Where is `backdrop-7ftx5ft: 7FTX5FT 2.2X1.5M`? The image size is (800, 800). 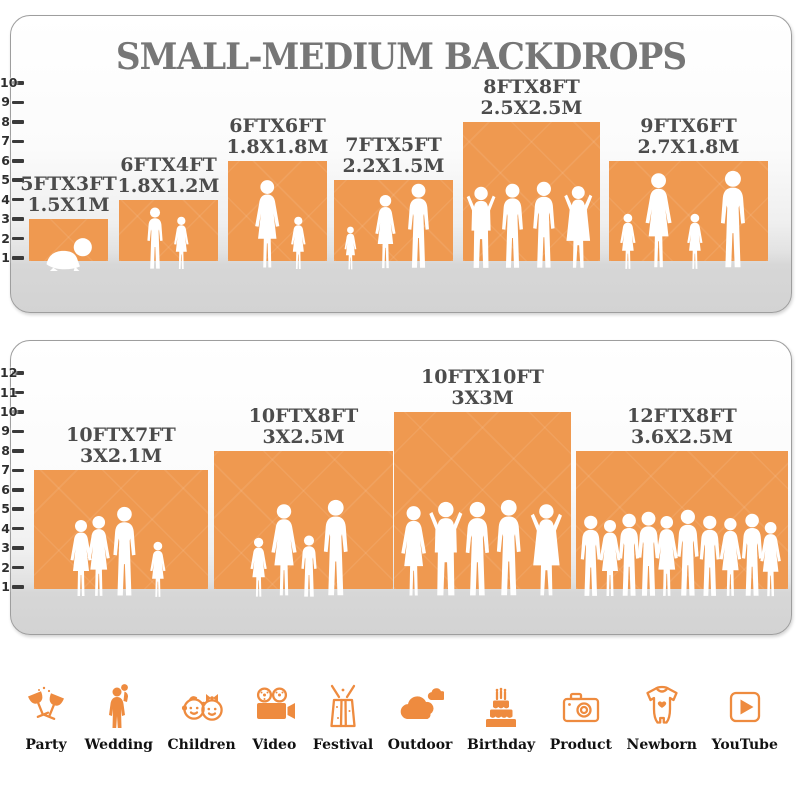 backdrop-7ftx5ft: 7FTX5FT 2.2X1.5M is located at coordinates (393, 198).